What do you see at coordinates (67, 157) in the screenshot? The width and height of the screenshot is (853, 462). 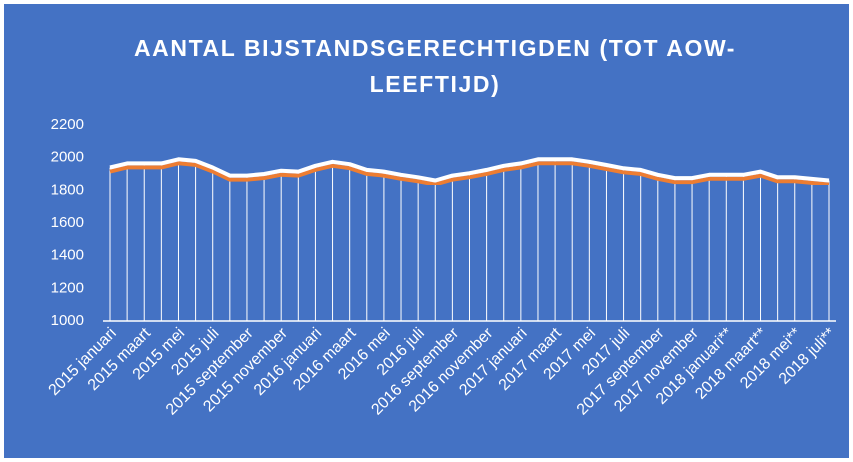 I see `y-tick-label: 2000` at bounding box center [67, 157].